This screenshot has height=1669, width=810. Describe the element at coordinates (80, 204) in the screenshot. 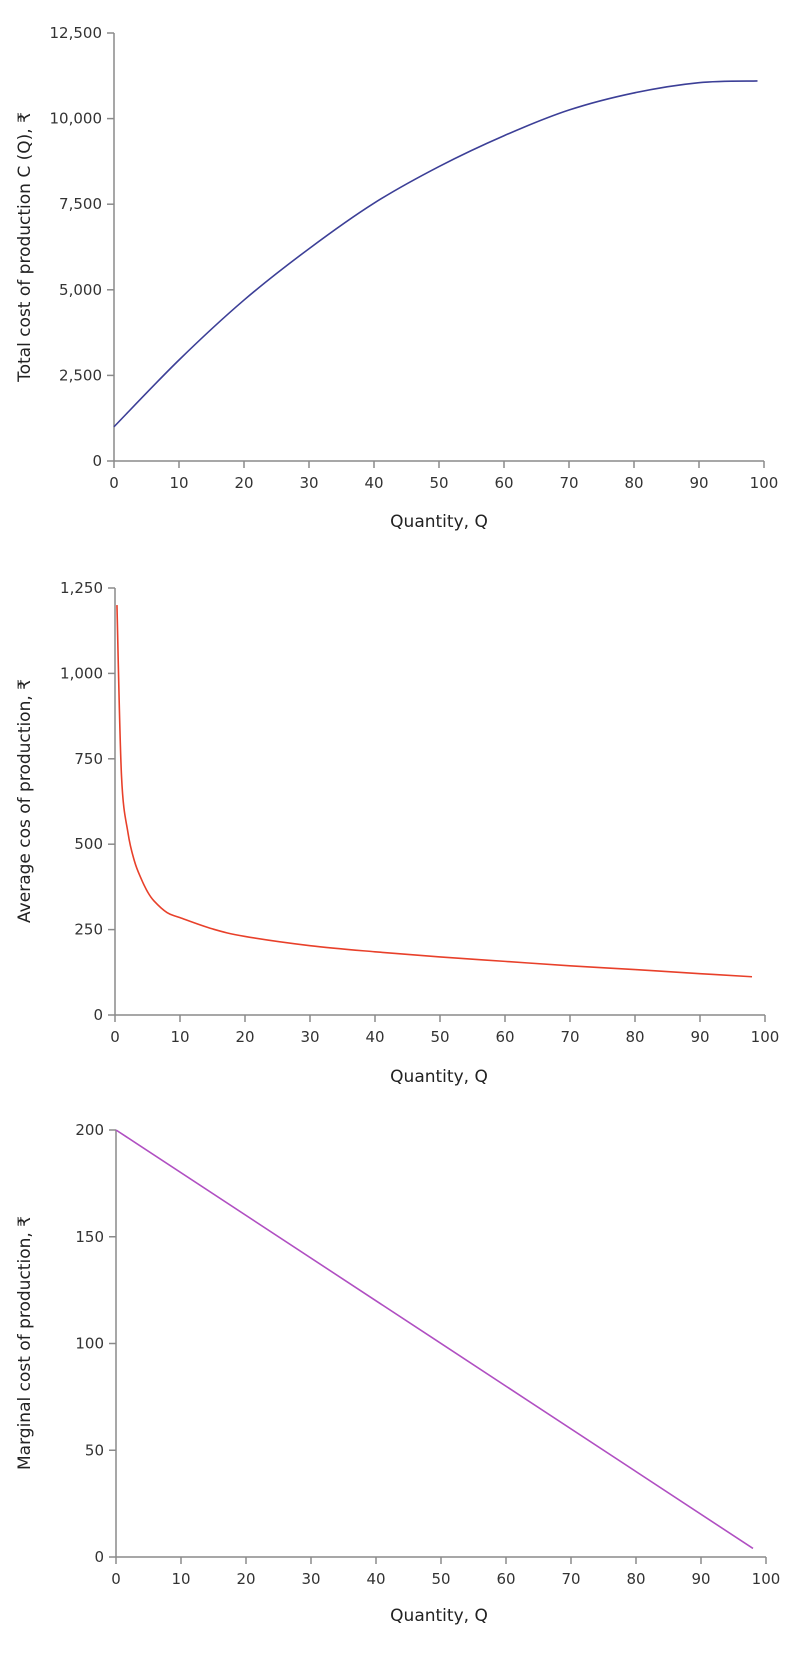

I see `y-tick-label: 7,500` at that location.